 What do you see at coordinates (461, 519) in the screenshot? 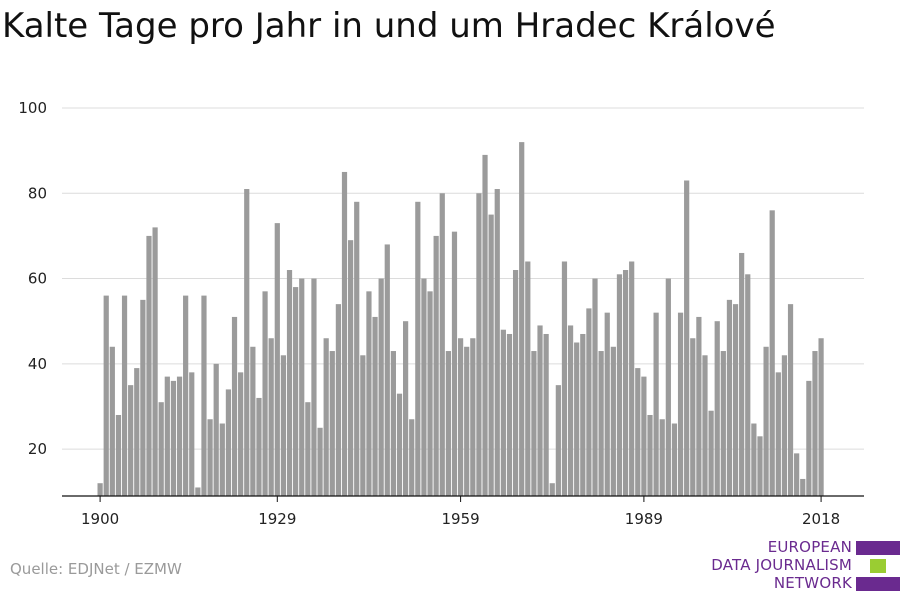
I see `x-tick-label: 1959` at bounding box center [461, 519].